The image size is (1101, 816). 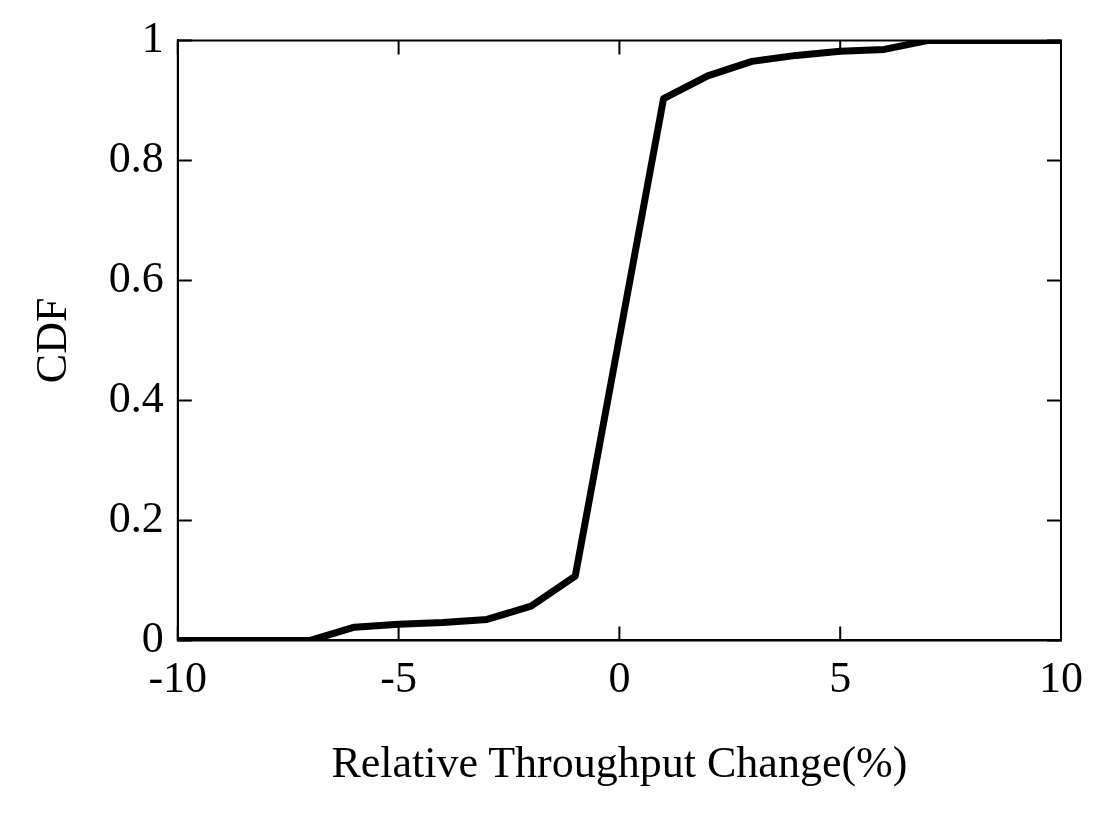 I want to click on y-tick-label: 0.2, so click(x=136, y=517).